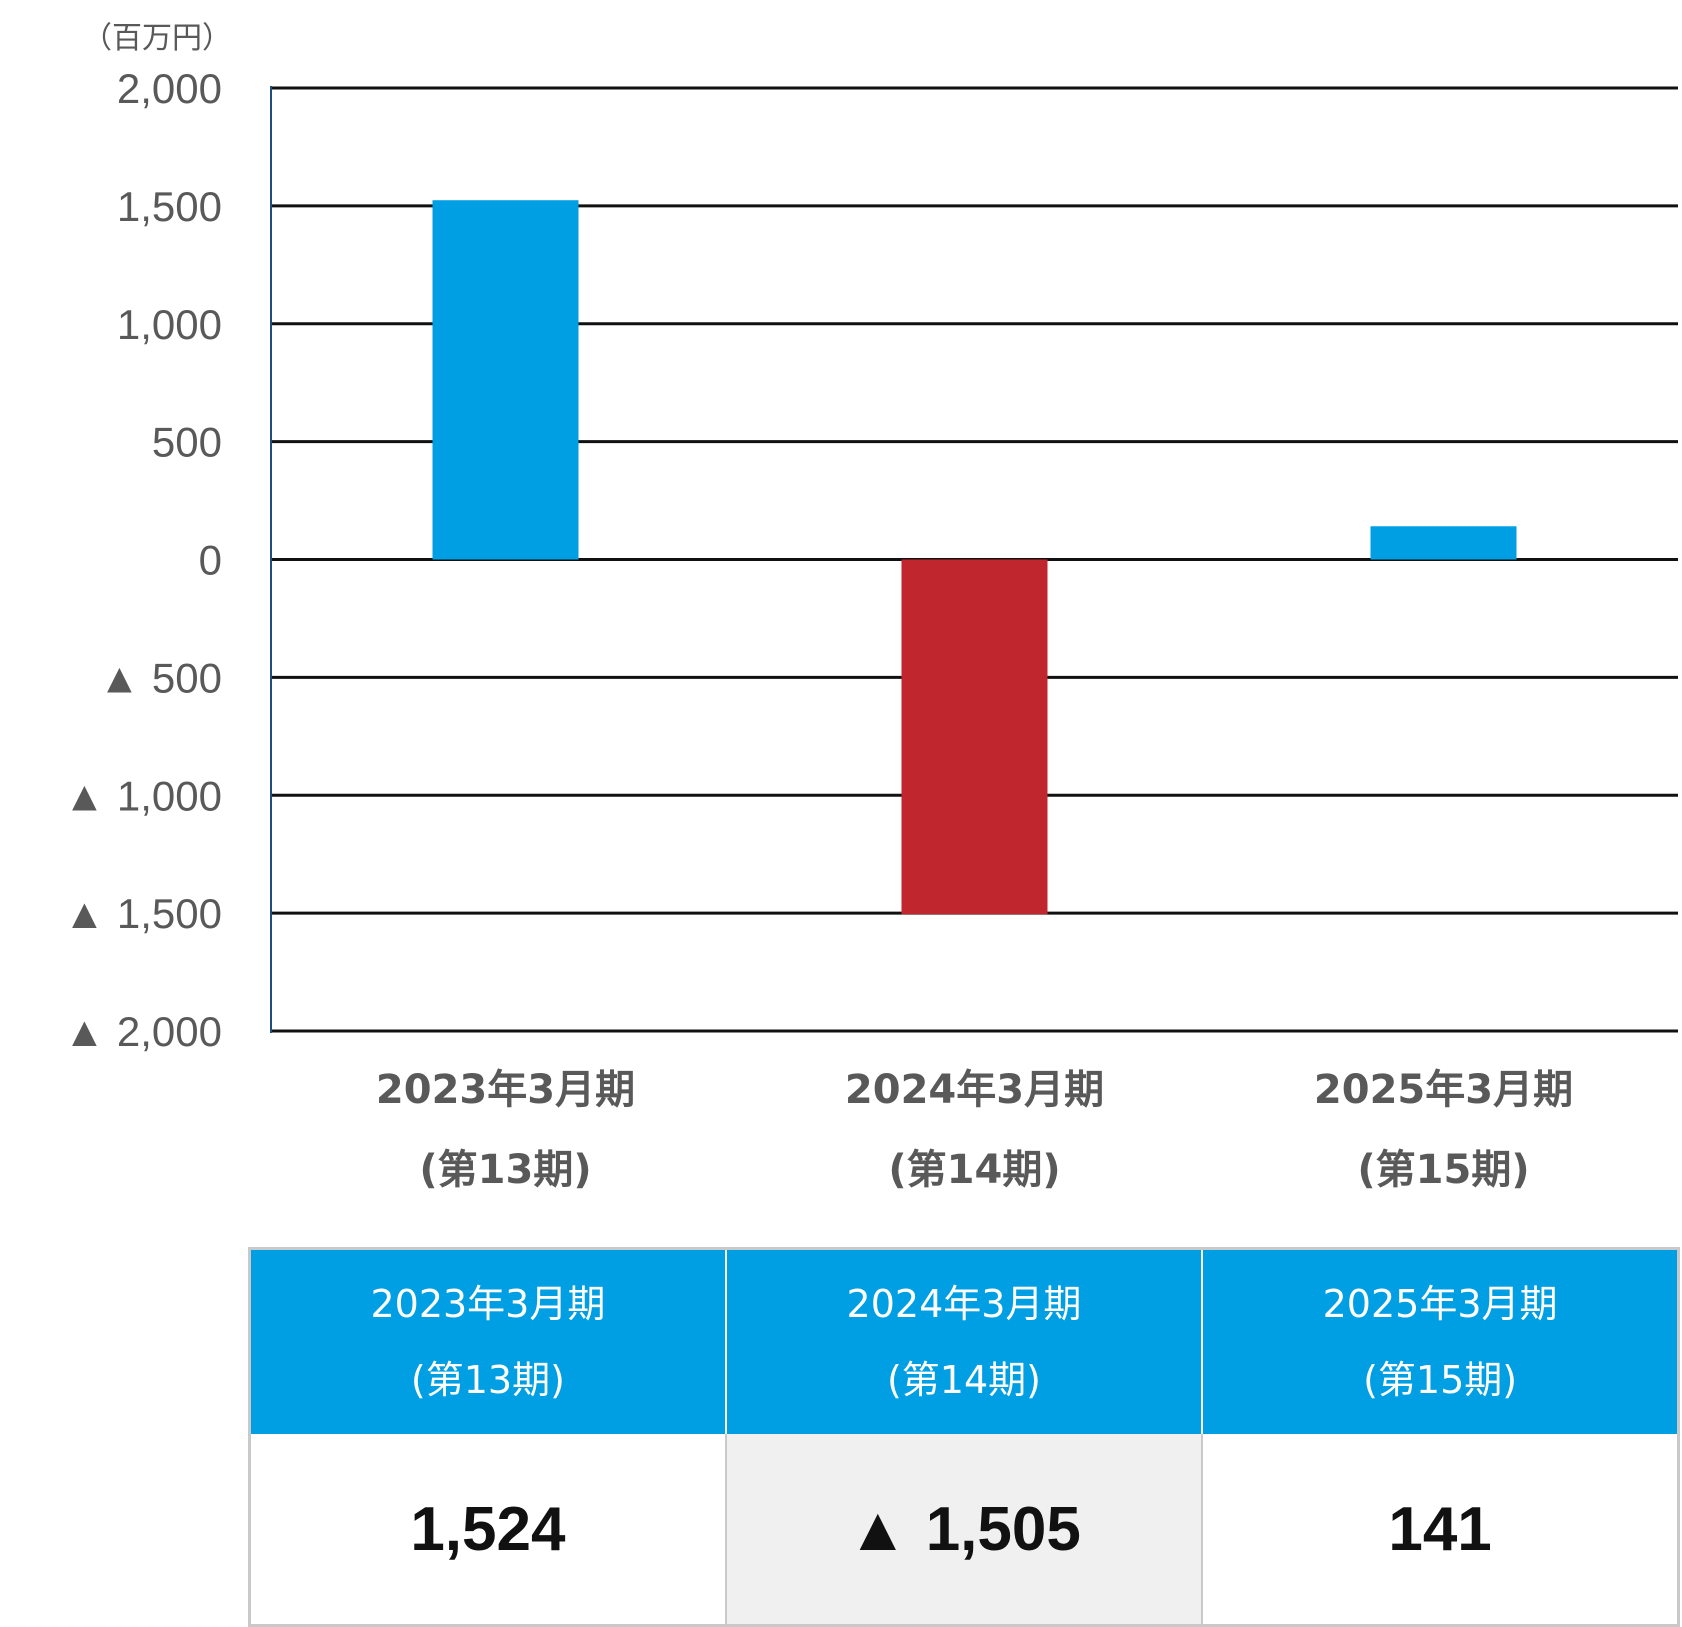  What do you see at coordinates (143, 913) in the screenshot?
I see `y-tick-label: ▲ 1,500` at bounding box center [143, 913].